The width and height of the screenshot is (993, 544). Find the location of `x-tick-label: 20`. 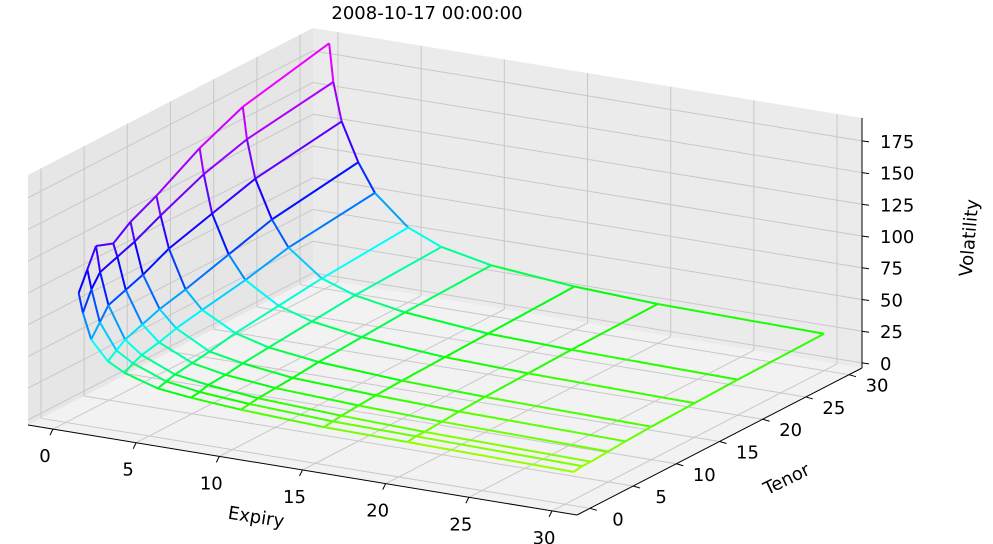

x-tick-label: 20 is located at coordinates (377, 511).